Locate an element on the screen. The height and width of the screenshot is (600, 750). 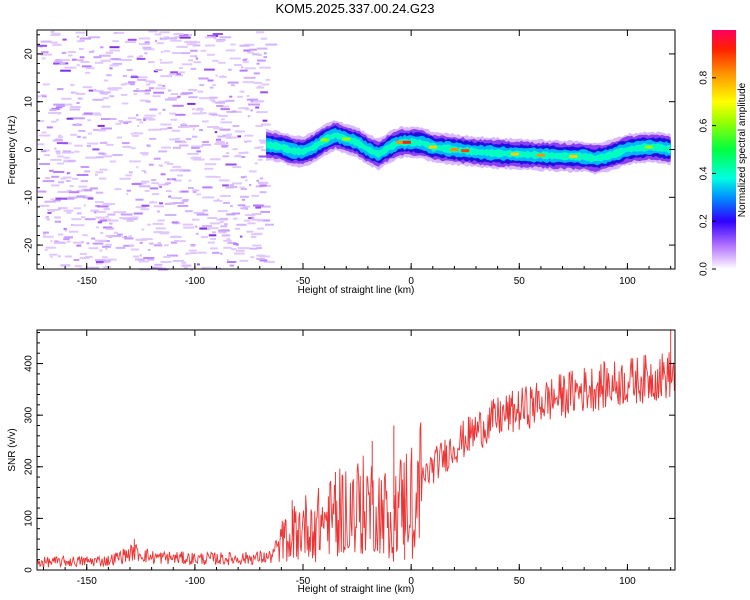
colorbar-label: Normalized spectral amplitude is located at coordinates (742, 149).